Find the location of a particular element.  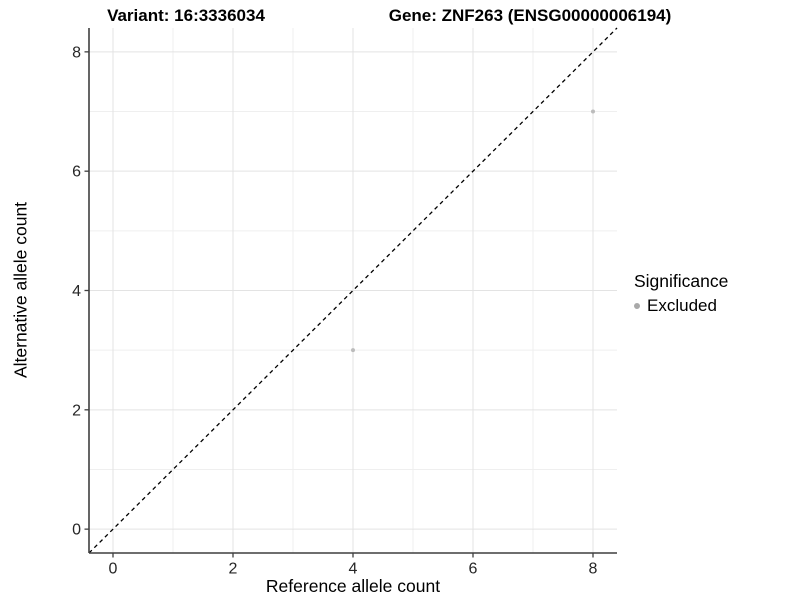

legend-title: Significance is located at coordinates (681, 281).